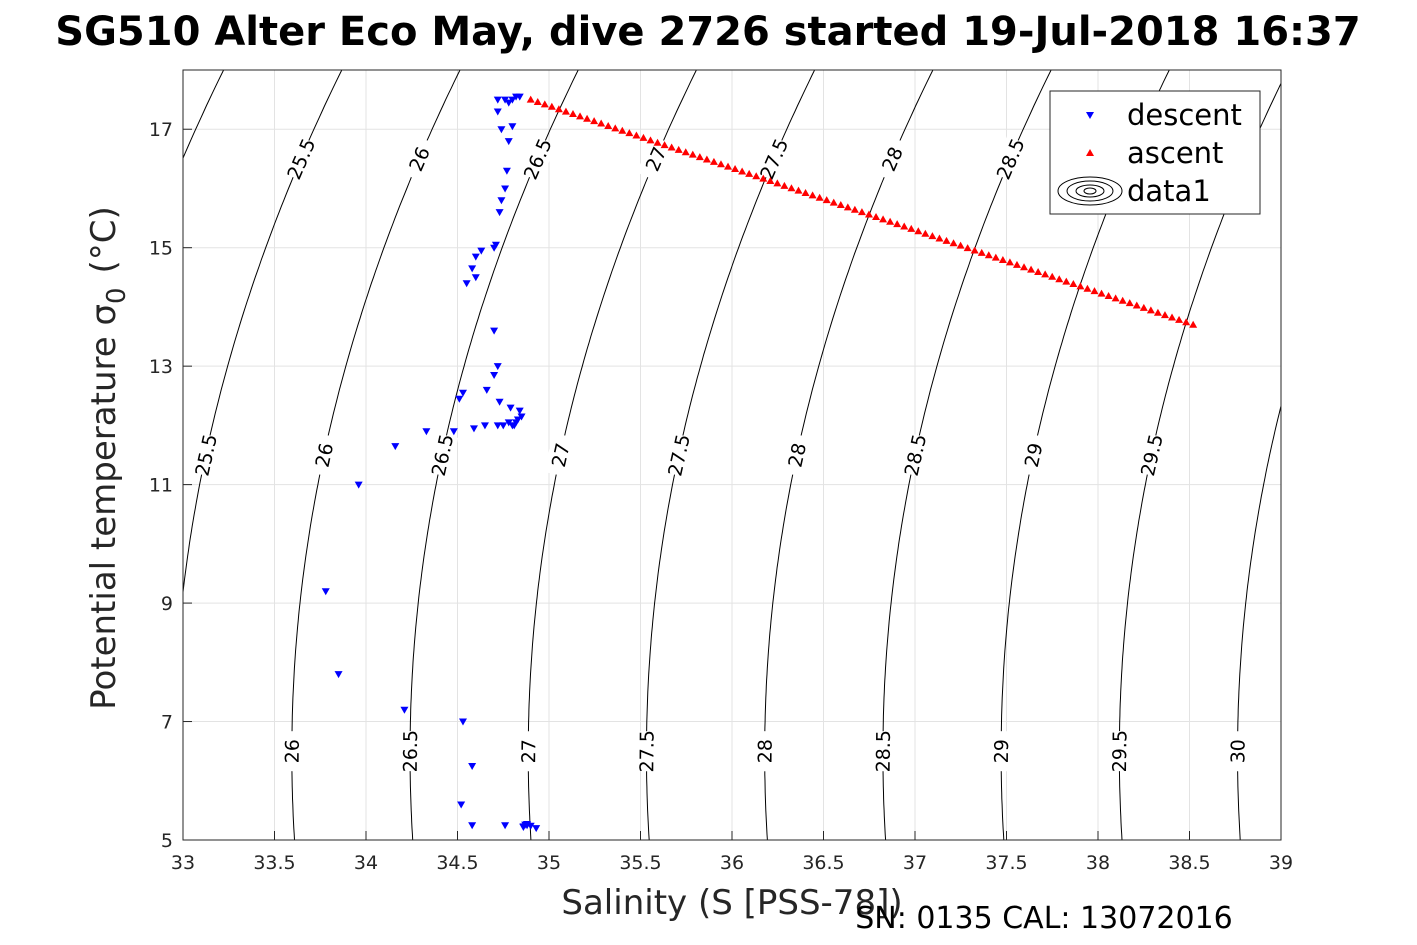  Describe the element at coordinates (549, 863) in the screenshot. I see `x-tick-label: 35` at that location.